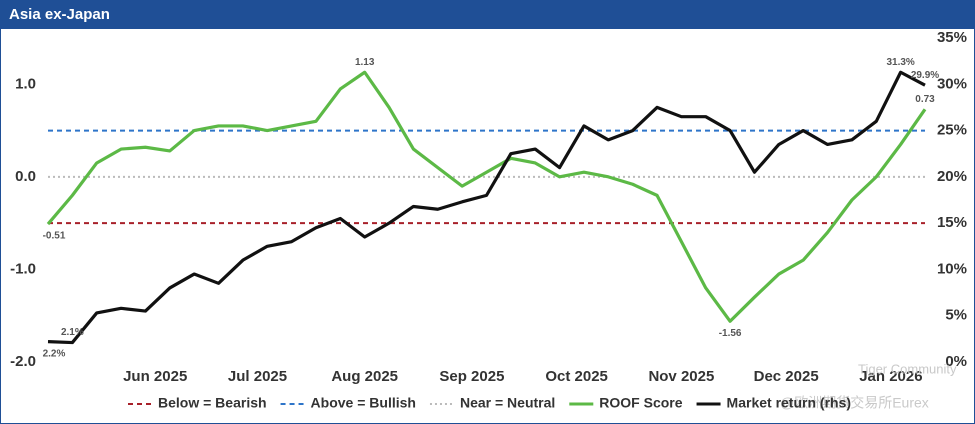 The image size is (975, 424). What do you see at coordinates (507, 403) in the screenshot?
I see `legend-label: Near = Neutral` at bounding box center [507, 403].